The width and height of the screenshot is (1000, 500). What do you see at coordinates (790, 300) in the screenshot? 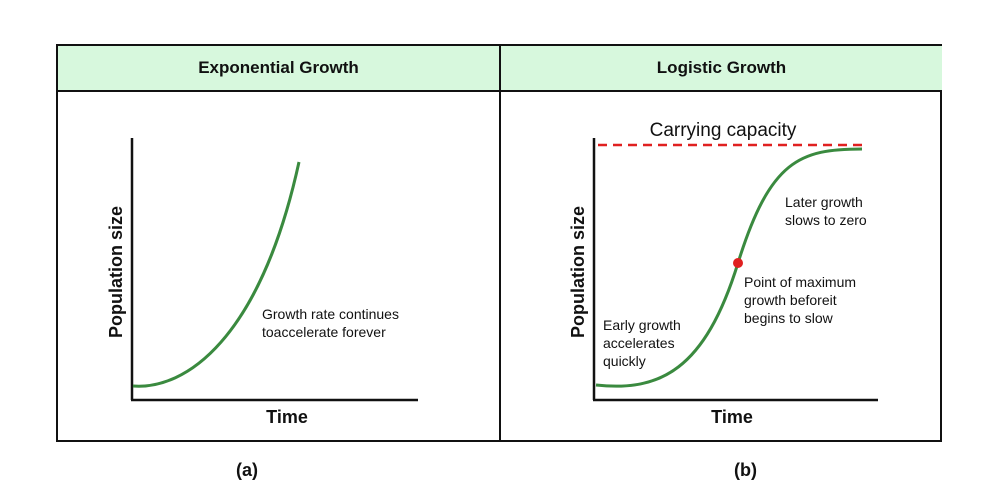
I see `max-growth-line2: growth beforeit` at bounding box center [790, 300].